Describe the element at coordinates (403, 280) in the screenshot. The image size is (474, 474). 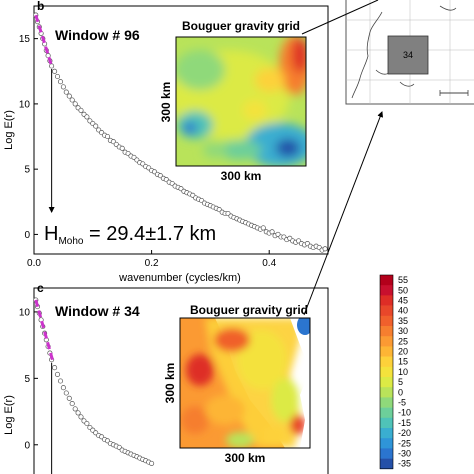
I see `colorbar-label: 55` at that location.